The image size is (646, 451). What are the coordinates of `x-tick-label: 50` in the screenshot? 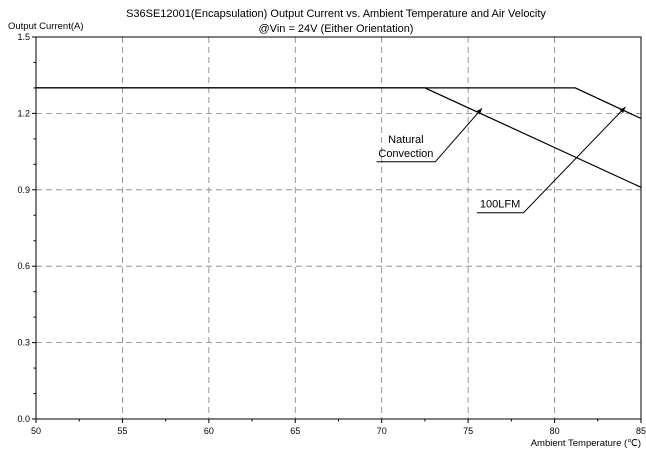 It's located at (36, 431).